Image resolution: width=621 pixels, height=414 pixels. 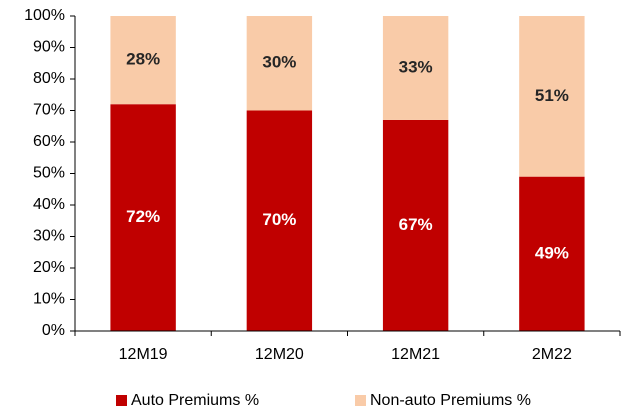 I want to click on legend-label: Non-auto Premiums %, so click(x=450, y=400).